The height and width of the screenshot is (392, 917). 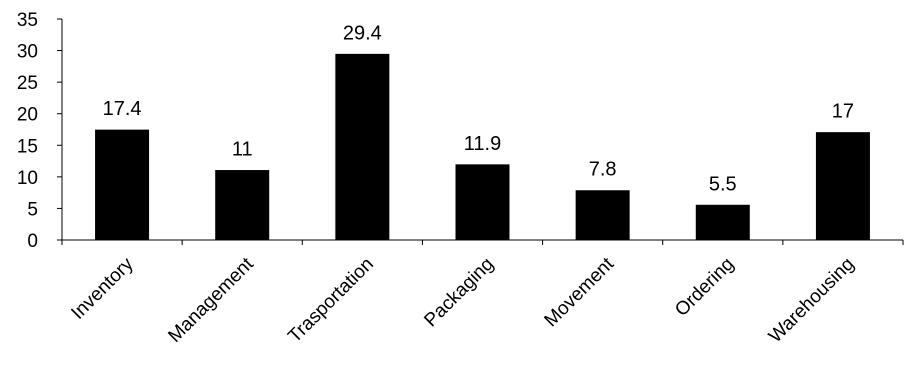 I want to click on bar-trasportation, so click(x=362, y=147).